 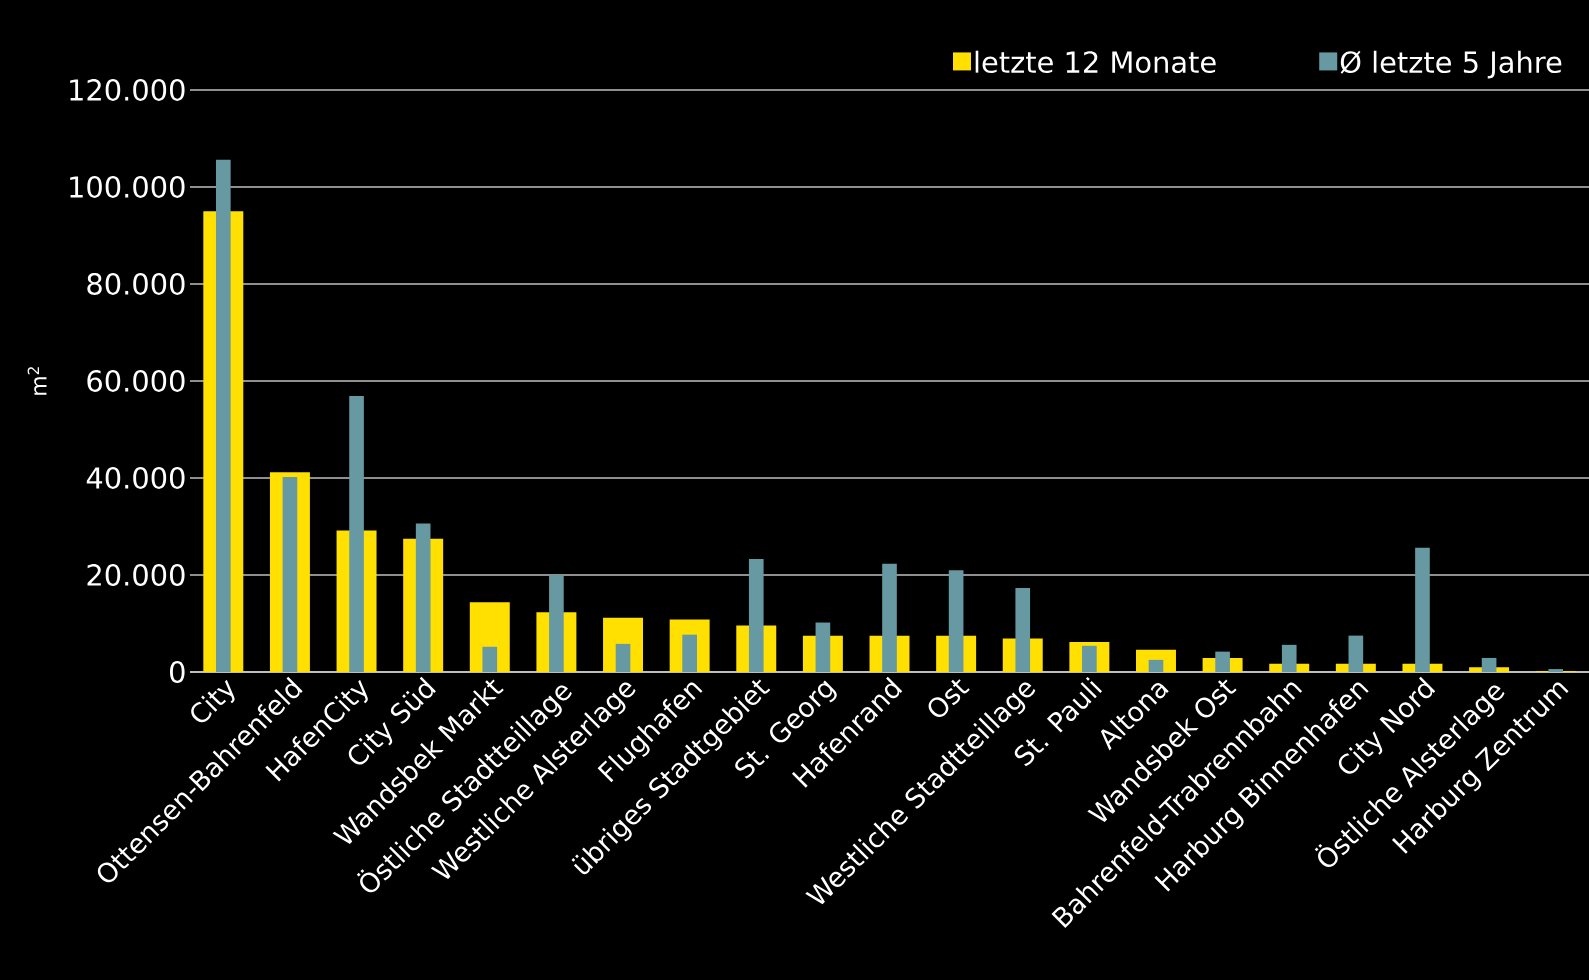 I want to click on y-tick-label: 120.000, so click(x=127, y=90).